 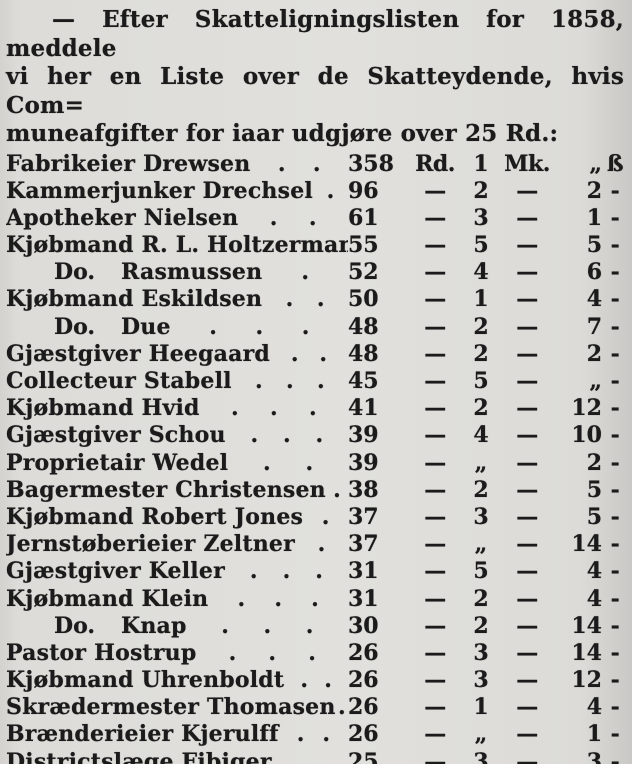 What do you see at coordinates (177, 734) in the screenshot?
I see `name-cell: Brænderieier Kjerulff..` at bounding box center [177, 734].